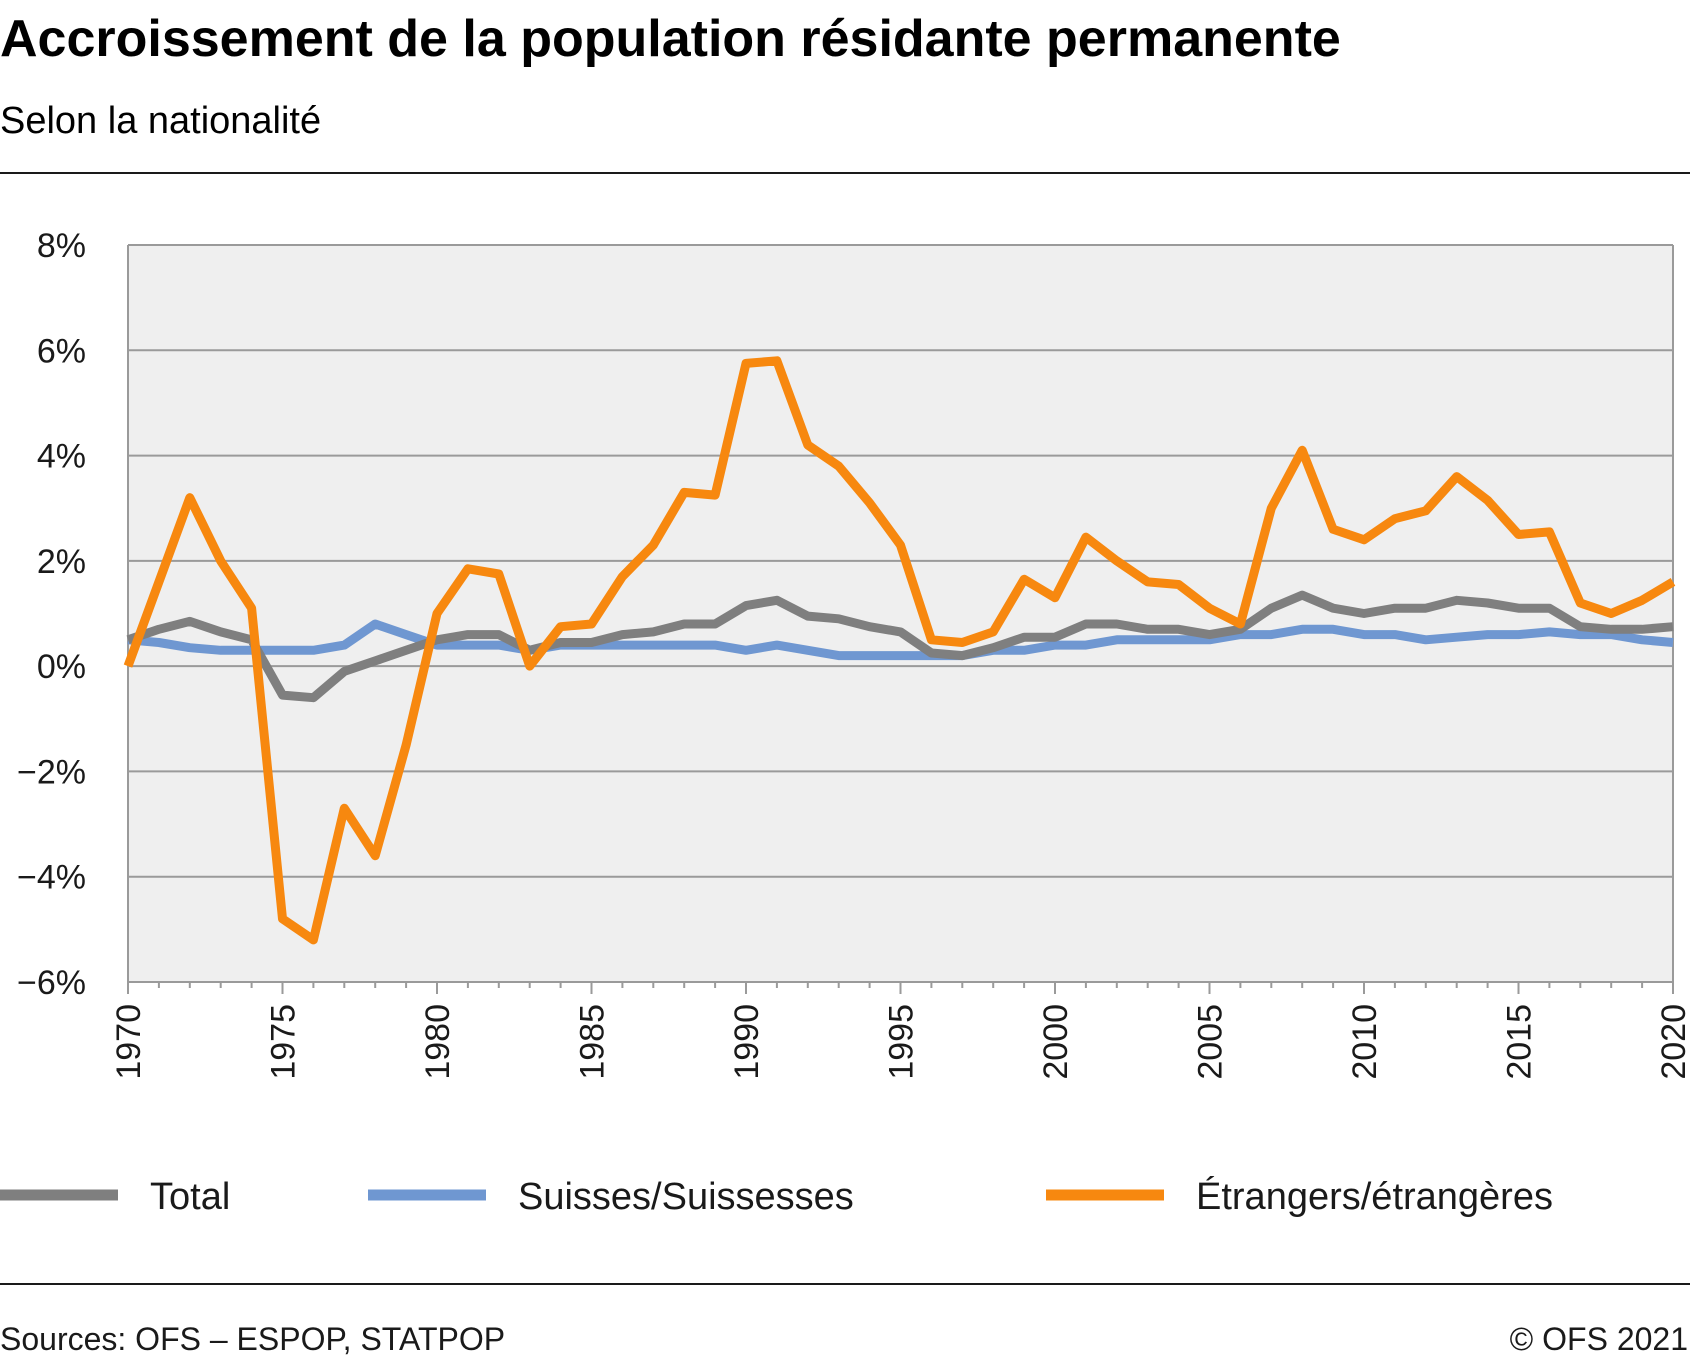  What do you see at coordinates (1520, 1042) in the screenshot?
I see `x-tick-label: 2015` at bounding box center [1520, 1042].